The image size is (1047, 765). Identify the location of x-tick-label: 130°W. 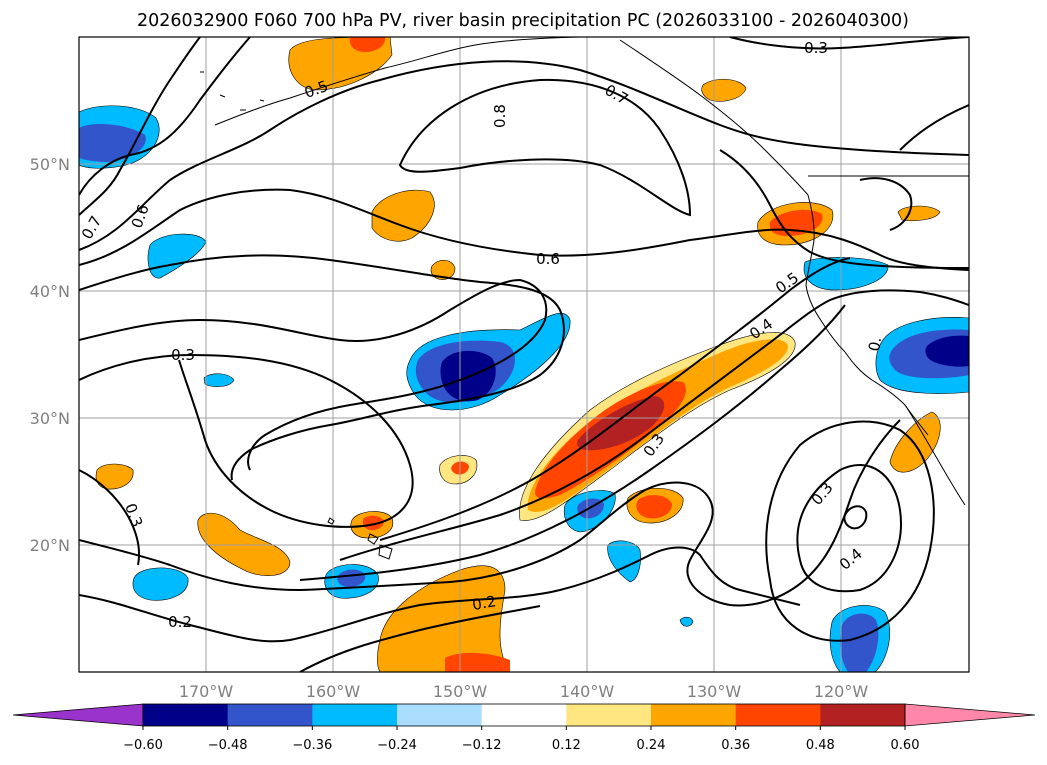
(714, 691).